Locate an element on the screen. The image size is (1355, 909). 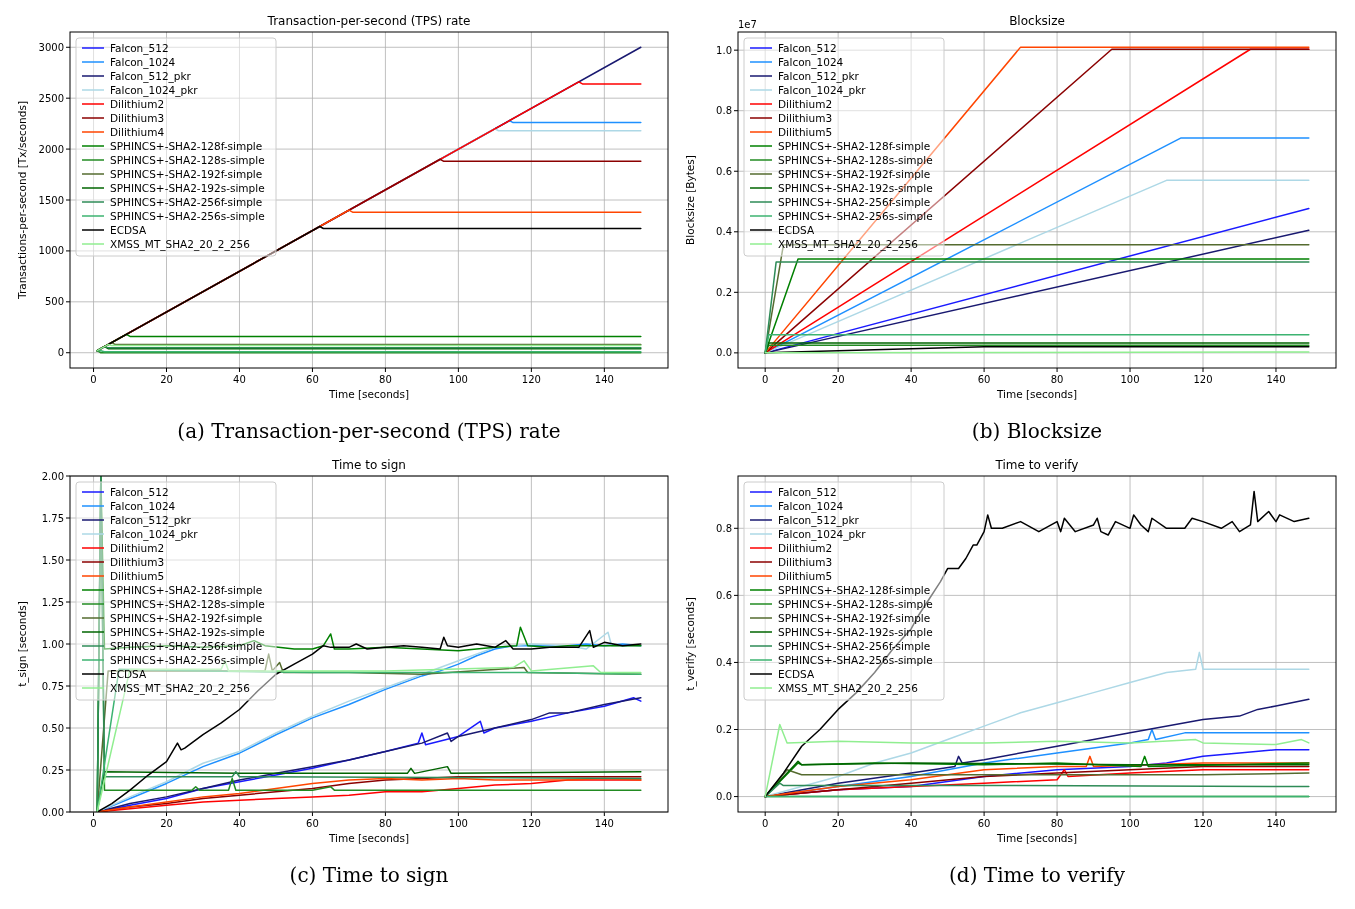
text: (c) Time to sign is located at coordinates (369, 875).